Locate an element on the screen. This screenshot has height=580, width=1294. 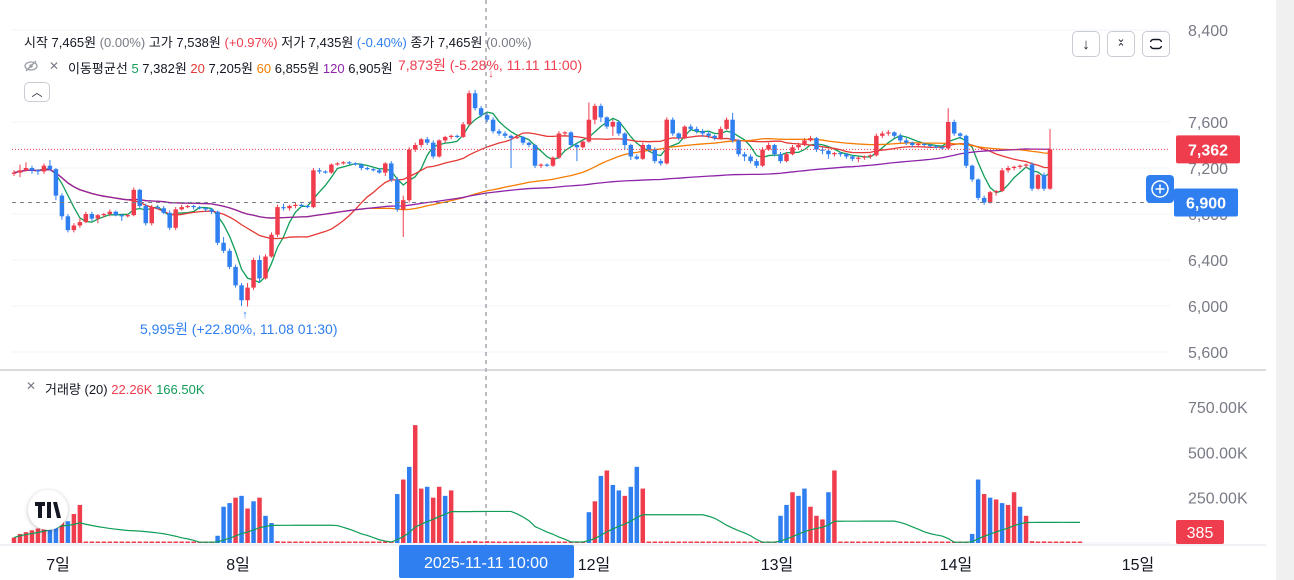
ma60-value: 6,855원 is located at coordinates (297, 68).